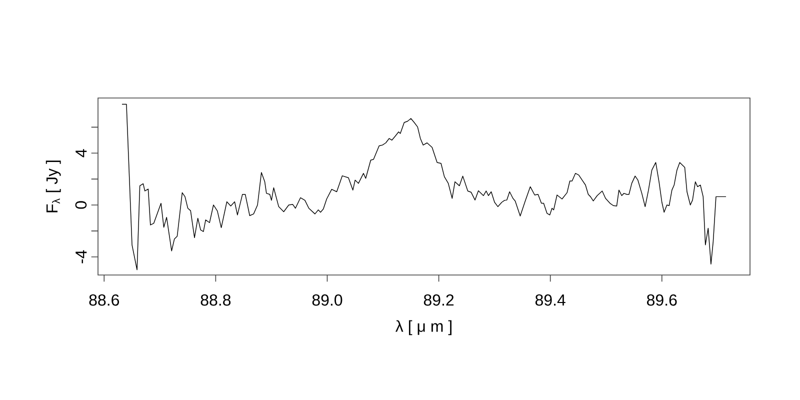 The width and height of the screenshot is (800, 400). What do you see at coordinates (53, 186) in the screenshot?
I see `y-axis-title: F$_{λ}$ [ Jy ]` at bounding box center [53, 186].